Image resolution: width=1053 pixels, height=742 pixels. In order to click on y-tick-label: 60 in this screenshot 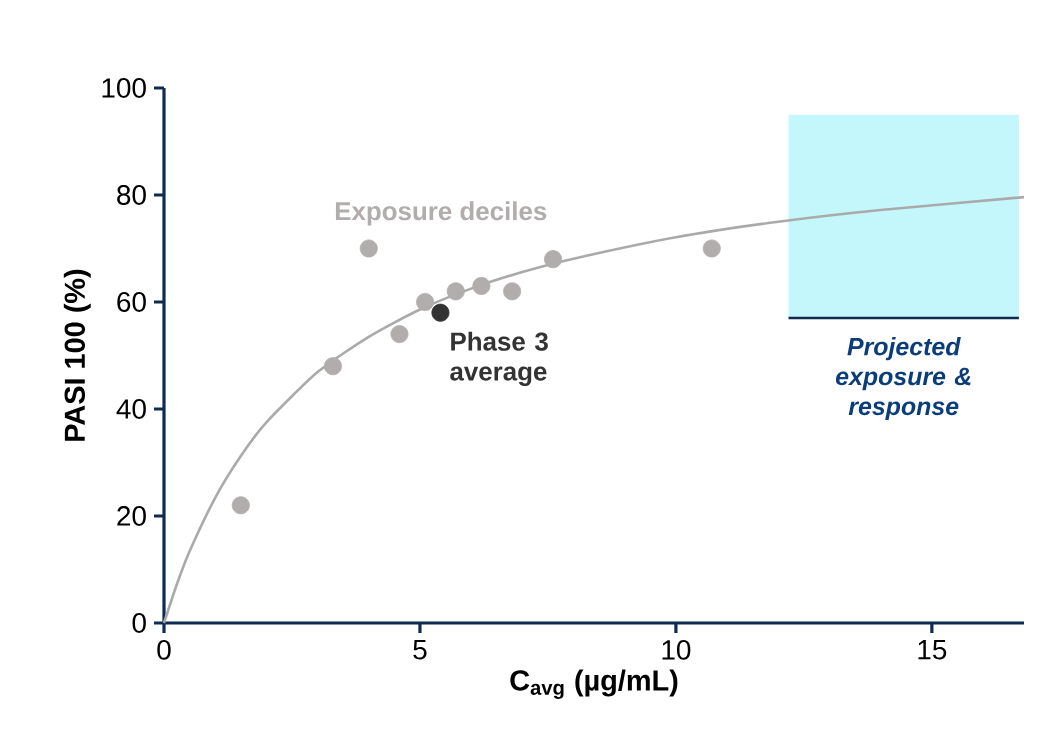, I will do `click(131, 302)`.